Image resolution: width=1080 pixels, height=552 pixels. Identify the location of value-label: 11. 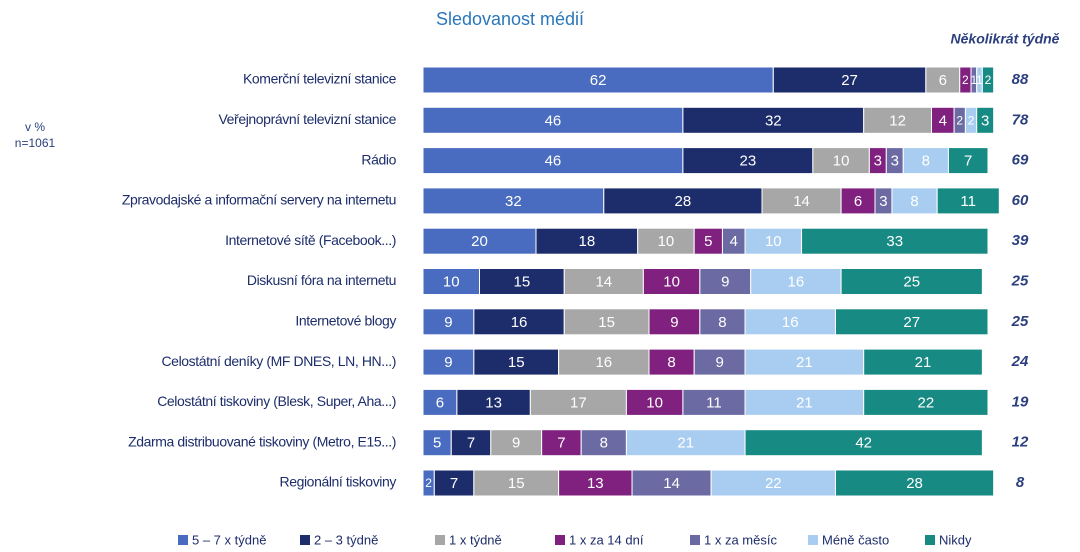
(968, 201).